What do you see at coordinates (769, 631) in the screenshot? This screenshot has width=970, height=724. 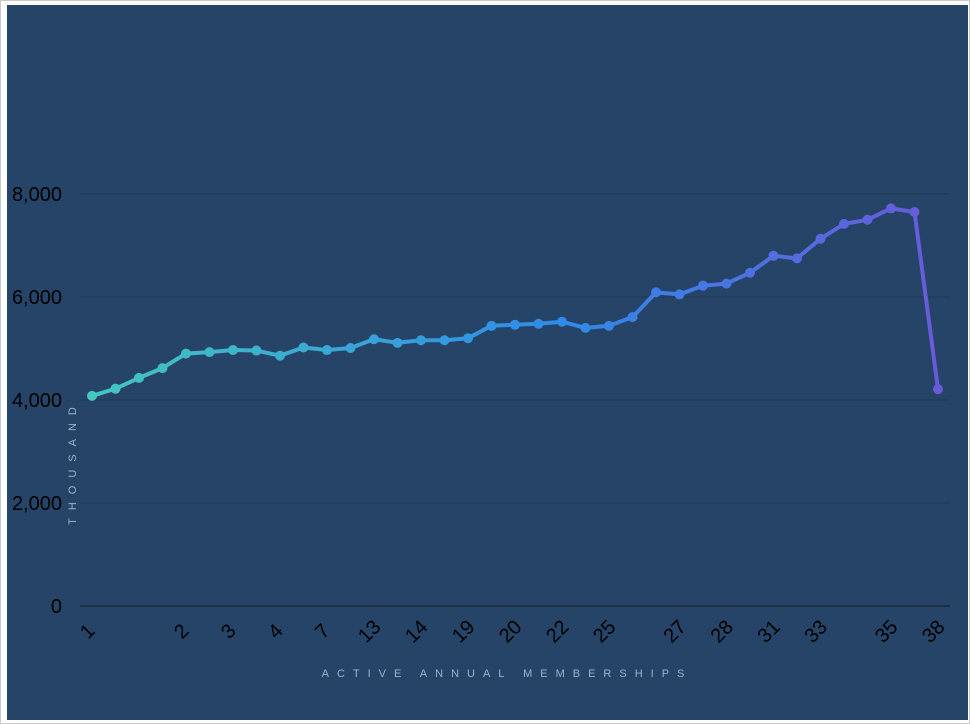 I see `x-tick-label: 31` at bounding box center [769, 631].